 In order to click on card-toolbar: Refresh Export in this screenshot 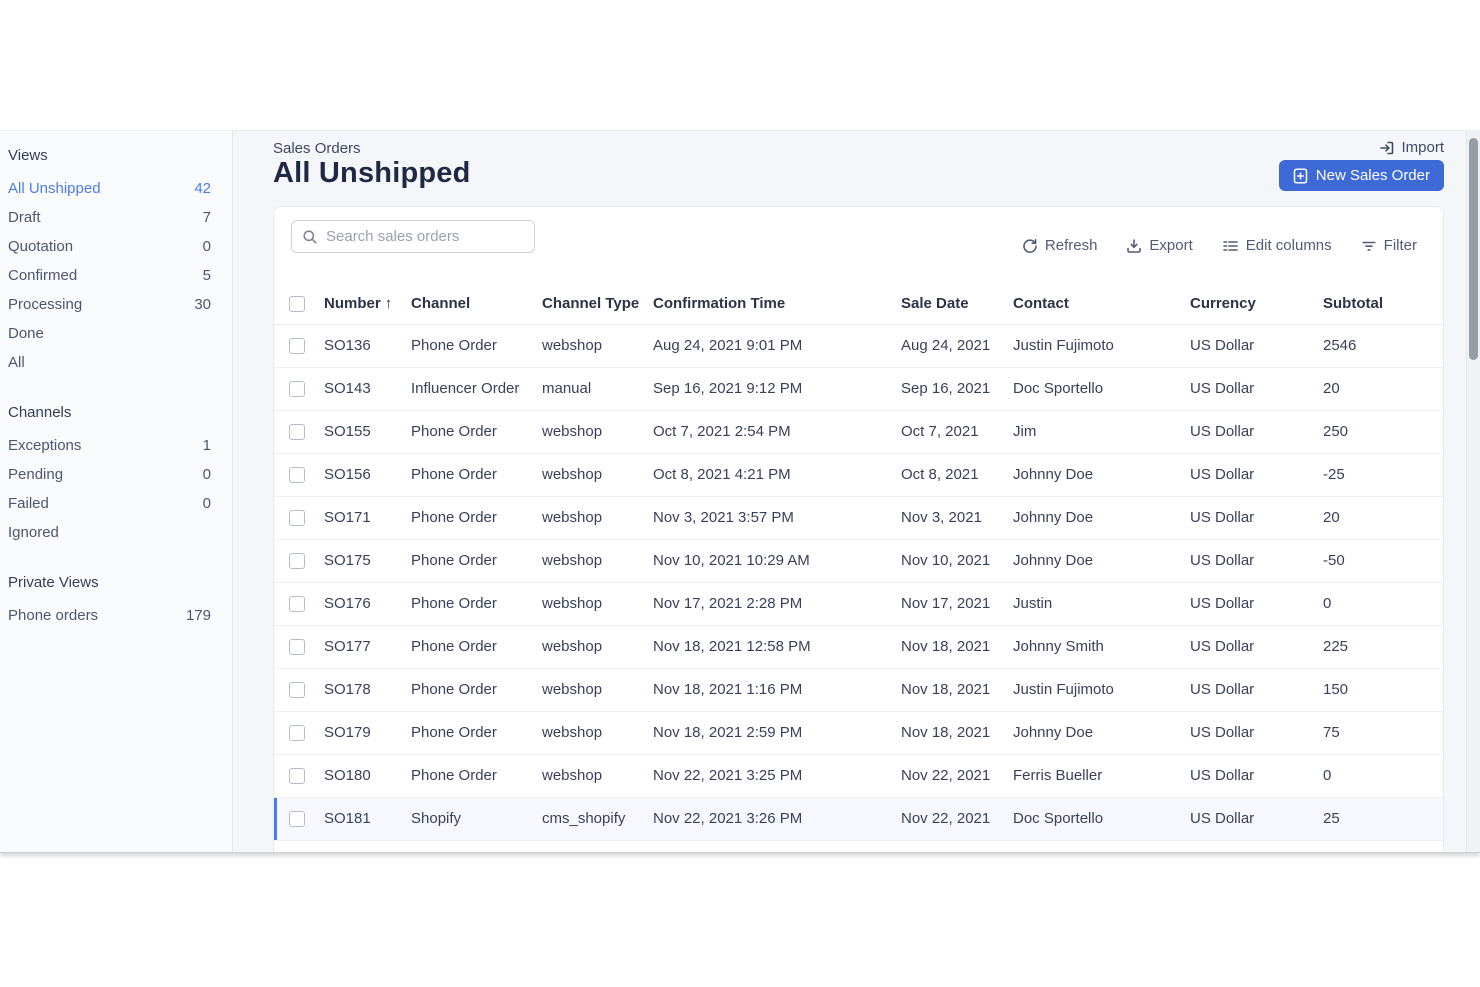, I will do `click(858, 245)`.